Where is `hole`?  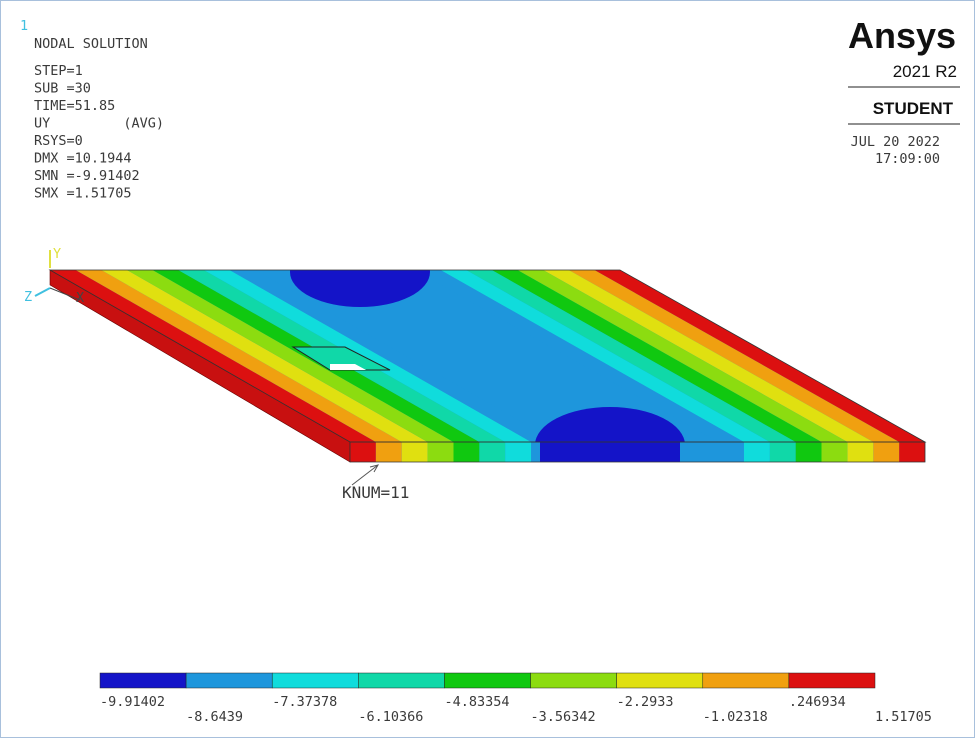 hole is located at coordinates (341, 358).